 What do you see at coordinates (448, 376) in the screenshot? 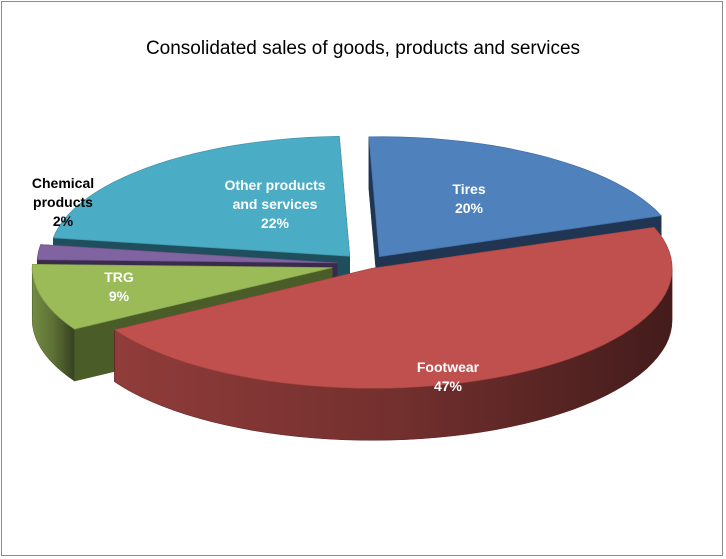
I see `data-label-footwear: Footwear 47%` at bounding box center [448, 376].